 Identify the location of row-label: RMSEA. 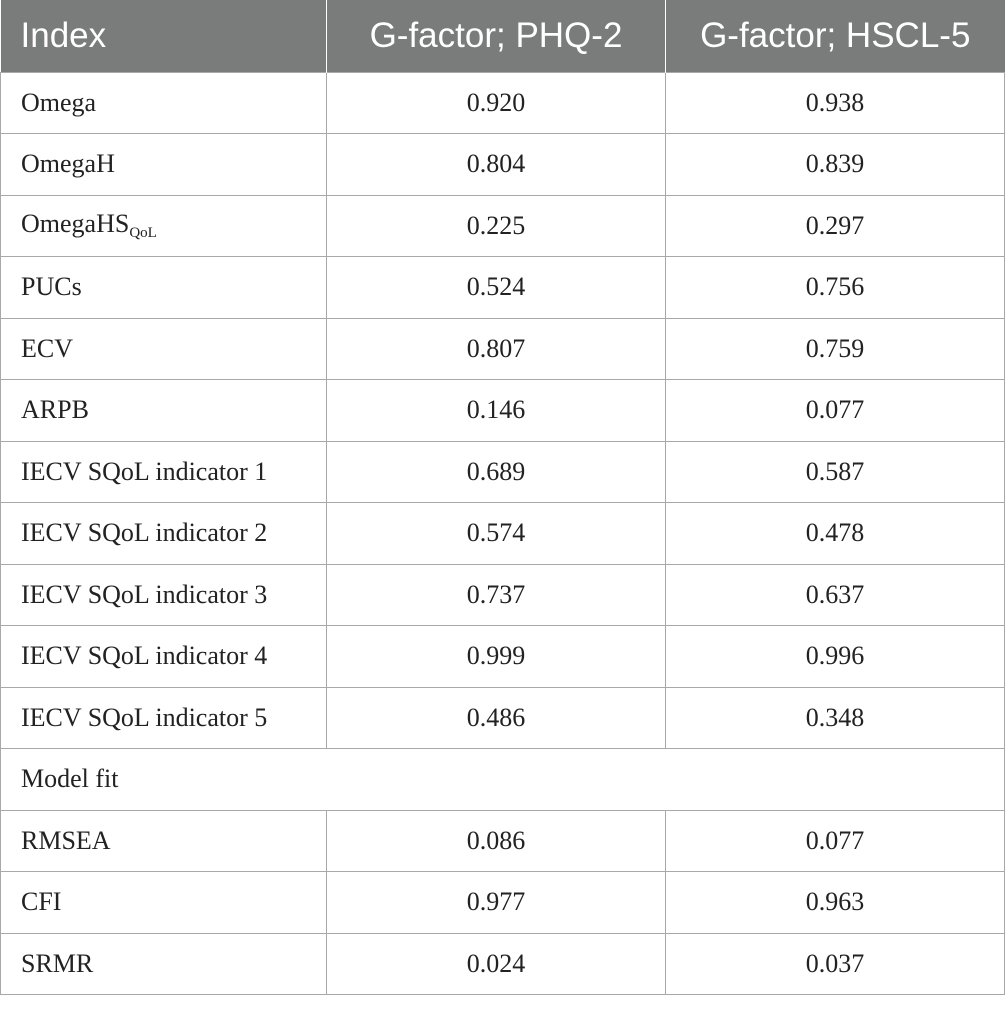
(163, 840).